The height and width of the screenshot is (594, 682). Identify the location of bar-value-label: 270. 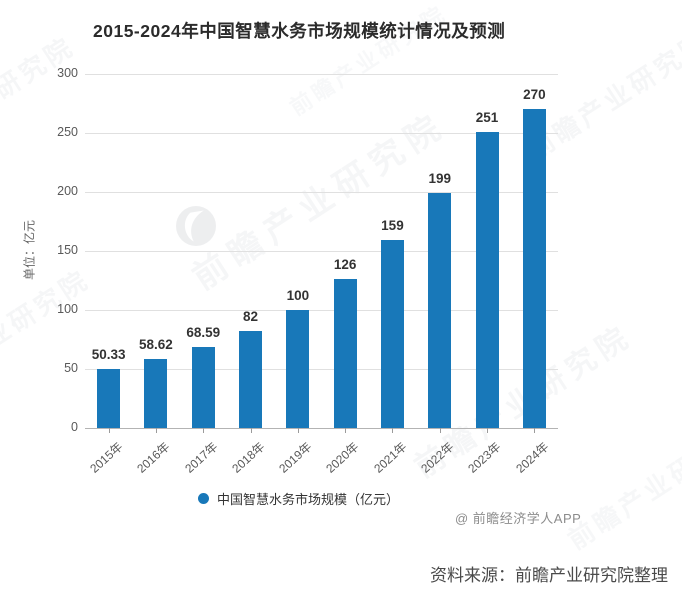
(534, 95).